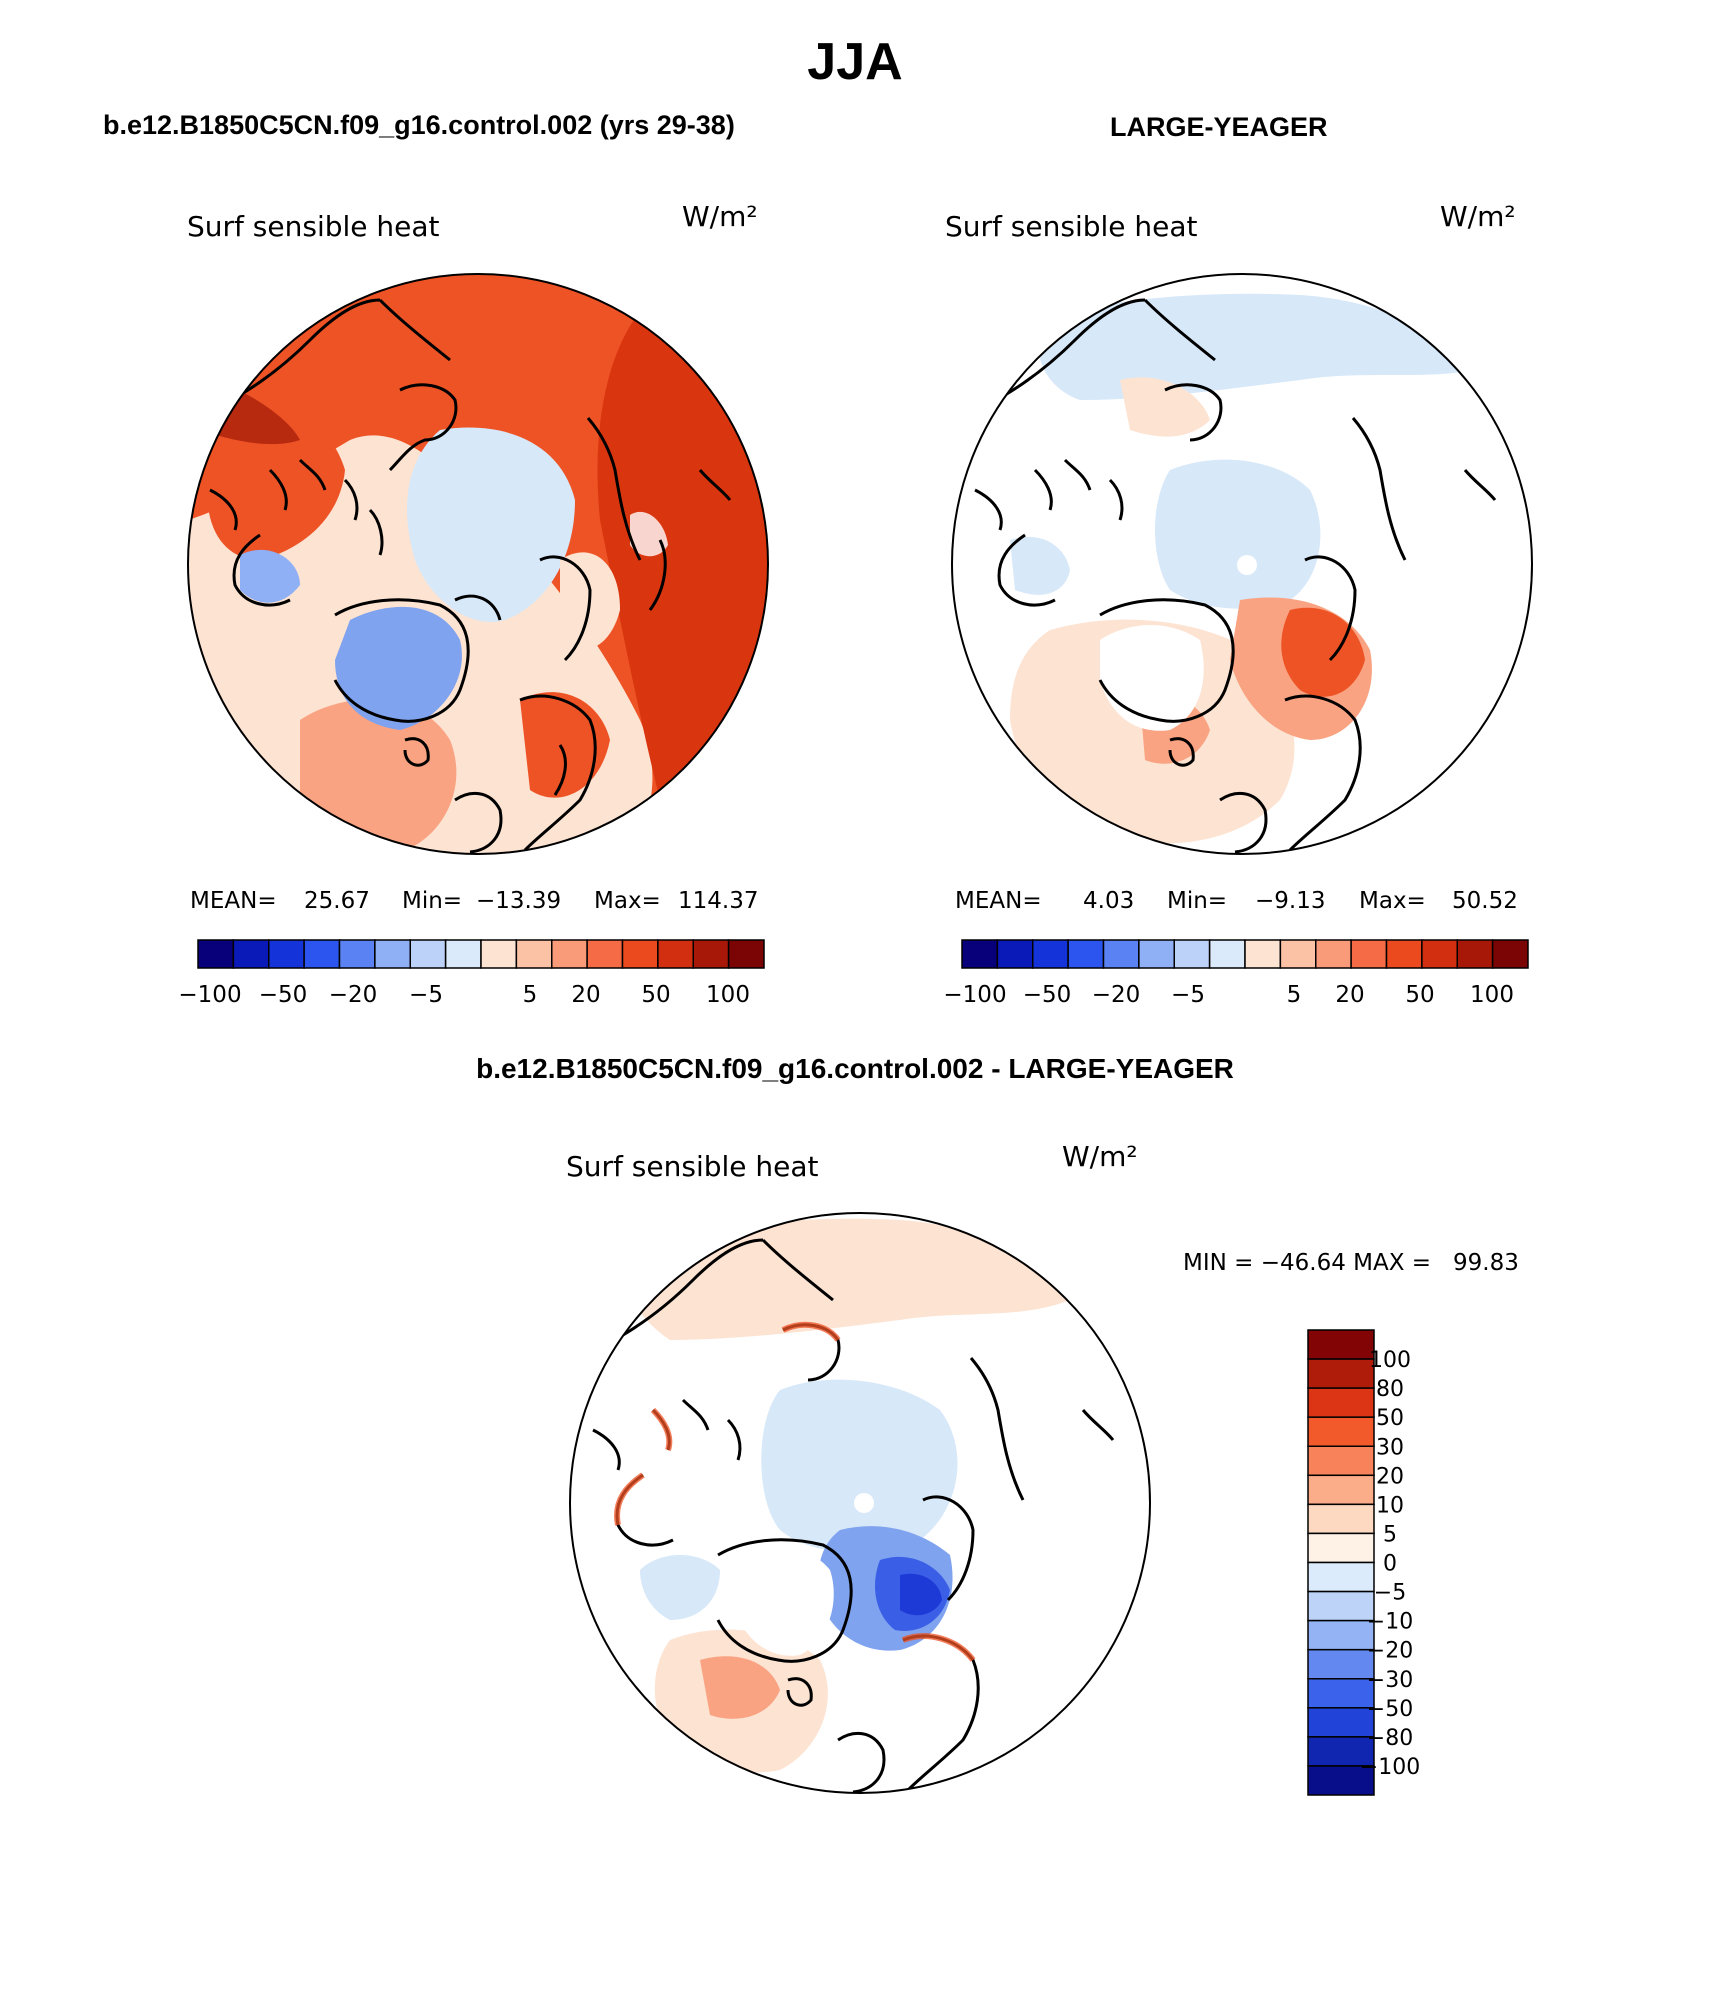 The image size is (1710, 2006). I want to click on panel2-shade-hudson, so click(1040, 565).